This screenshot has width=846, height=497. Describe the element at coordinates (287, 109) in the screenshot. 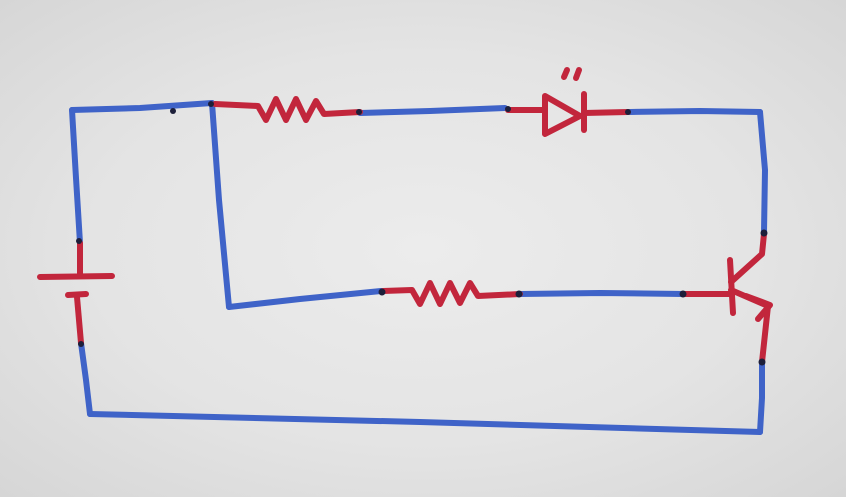

I see `resistor-top-symbol` at that location.